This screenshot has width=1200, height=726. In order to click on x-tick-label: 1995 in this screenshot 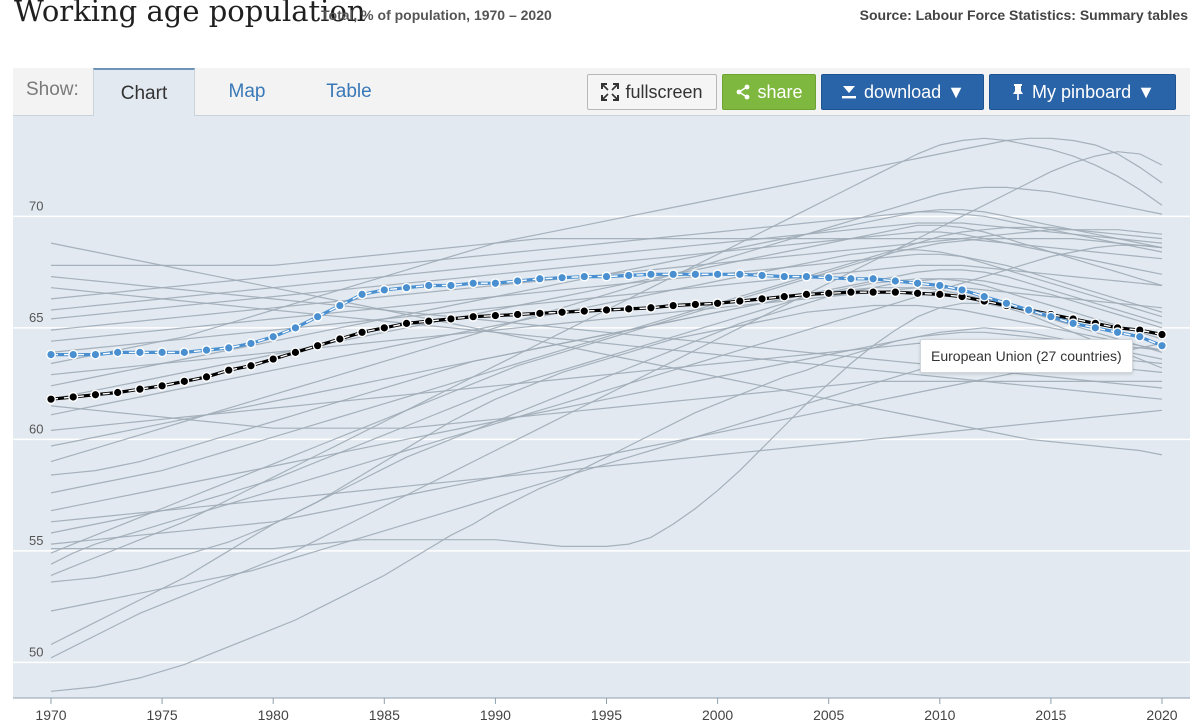, I will do `click(606, 715)`.